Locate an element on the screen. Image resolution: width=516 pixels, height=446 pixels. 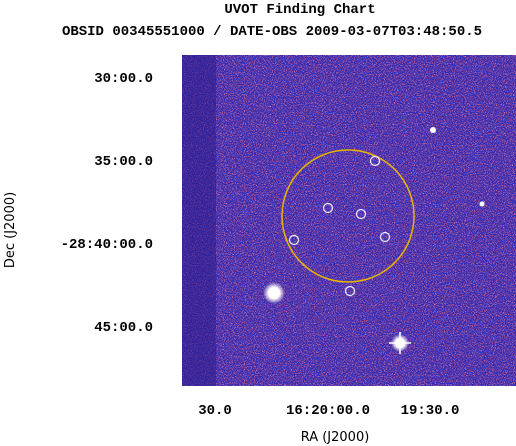
y-tick-label: -28:40:00.0 is located at coordinates (107, 245).